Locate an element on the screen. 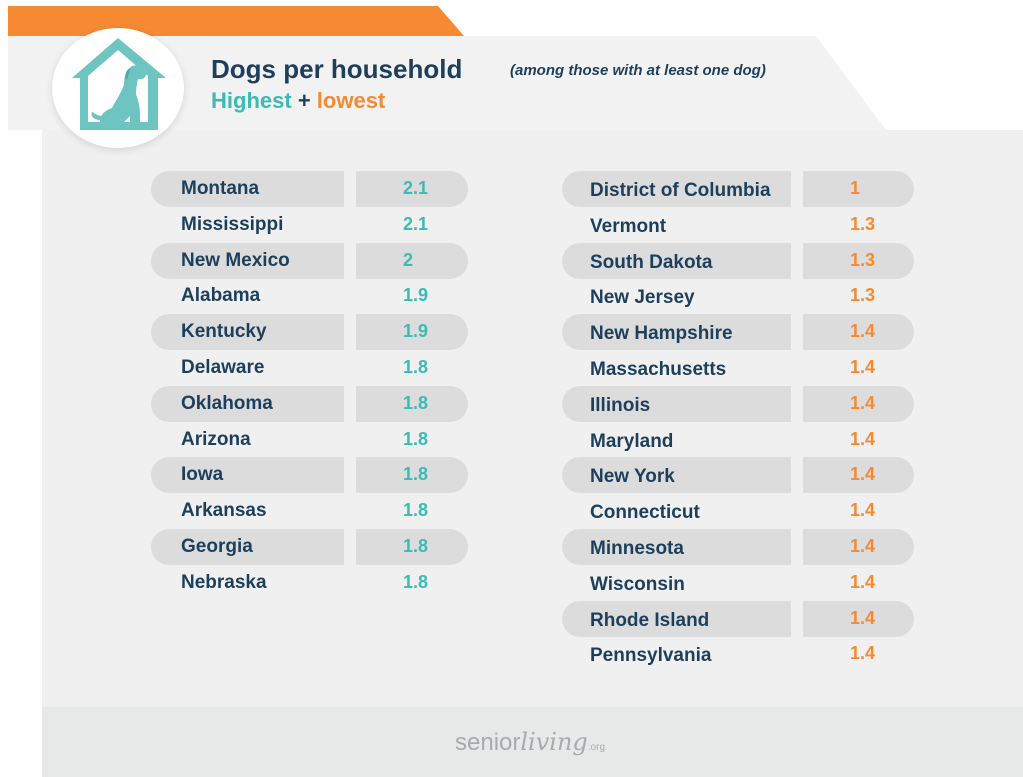 Image resolution: width=1023 pixels, height=777 pixels. state-name: Arizona is located at coordinates (216, 439).